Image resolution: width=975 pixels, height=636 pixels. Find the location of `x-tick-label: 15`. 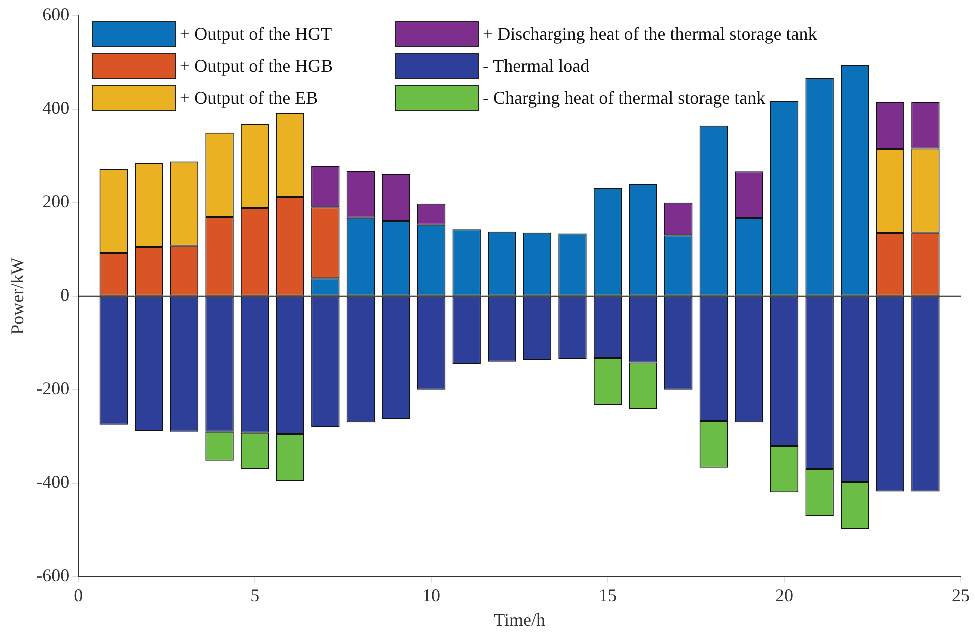

x-tick-label: 15 is located at coordinates (608, 595).